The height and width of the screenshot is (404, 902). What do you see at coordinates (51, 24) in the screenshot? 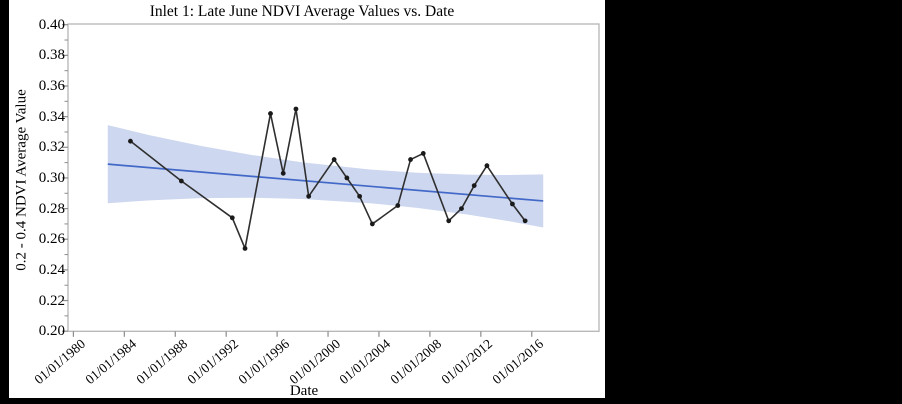
I see `y-tick-label: 0.40` at bounding box center [51, 24].